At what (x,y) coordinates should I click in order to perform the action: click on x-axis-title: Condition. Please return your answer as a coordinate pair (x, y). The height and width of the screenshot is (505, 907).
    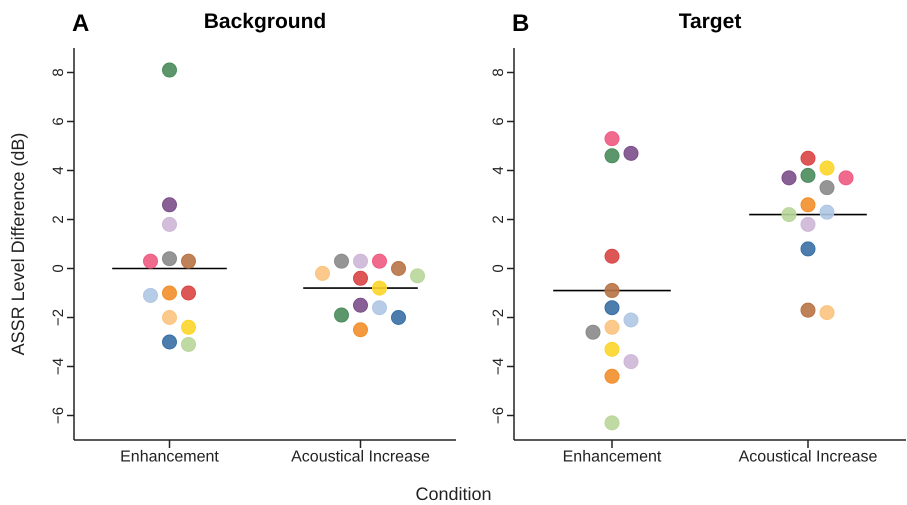
    Looking at the image, I should click on (453, 494).